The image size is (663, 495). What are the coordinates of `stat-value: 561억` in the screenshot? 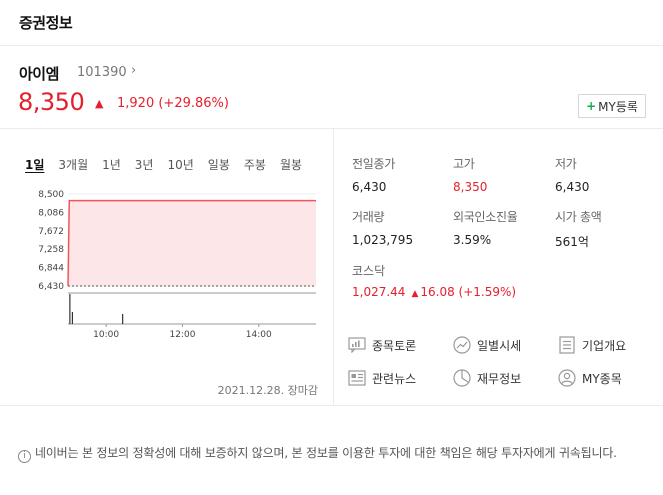 It's located at (572, 242).